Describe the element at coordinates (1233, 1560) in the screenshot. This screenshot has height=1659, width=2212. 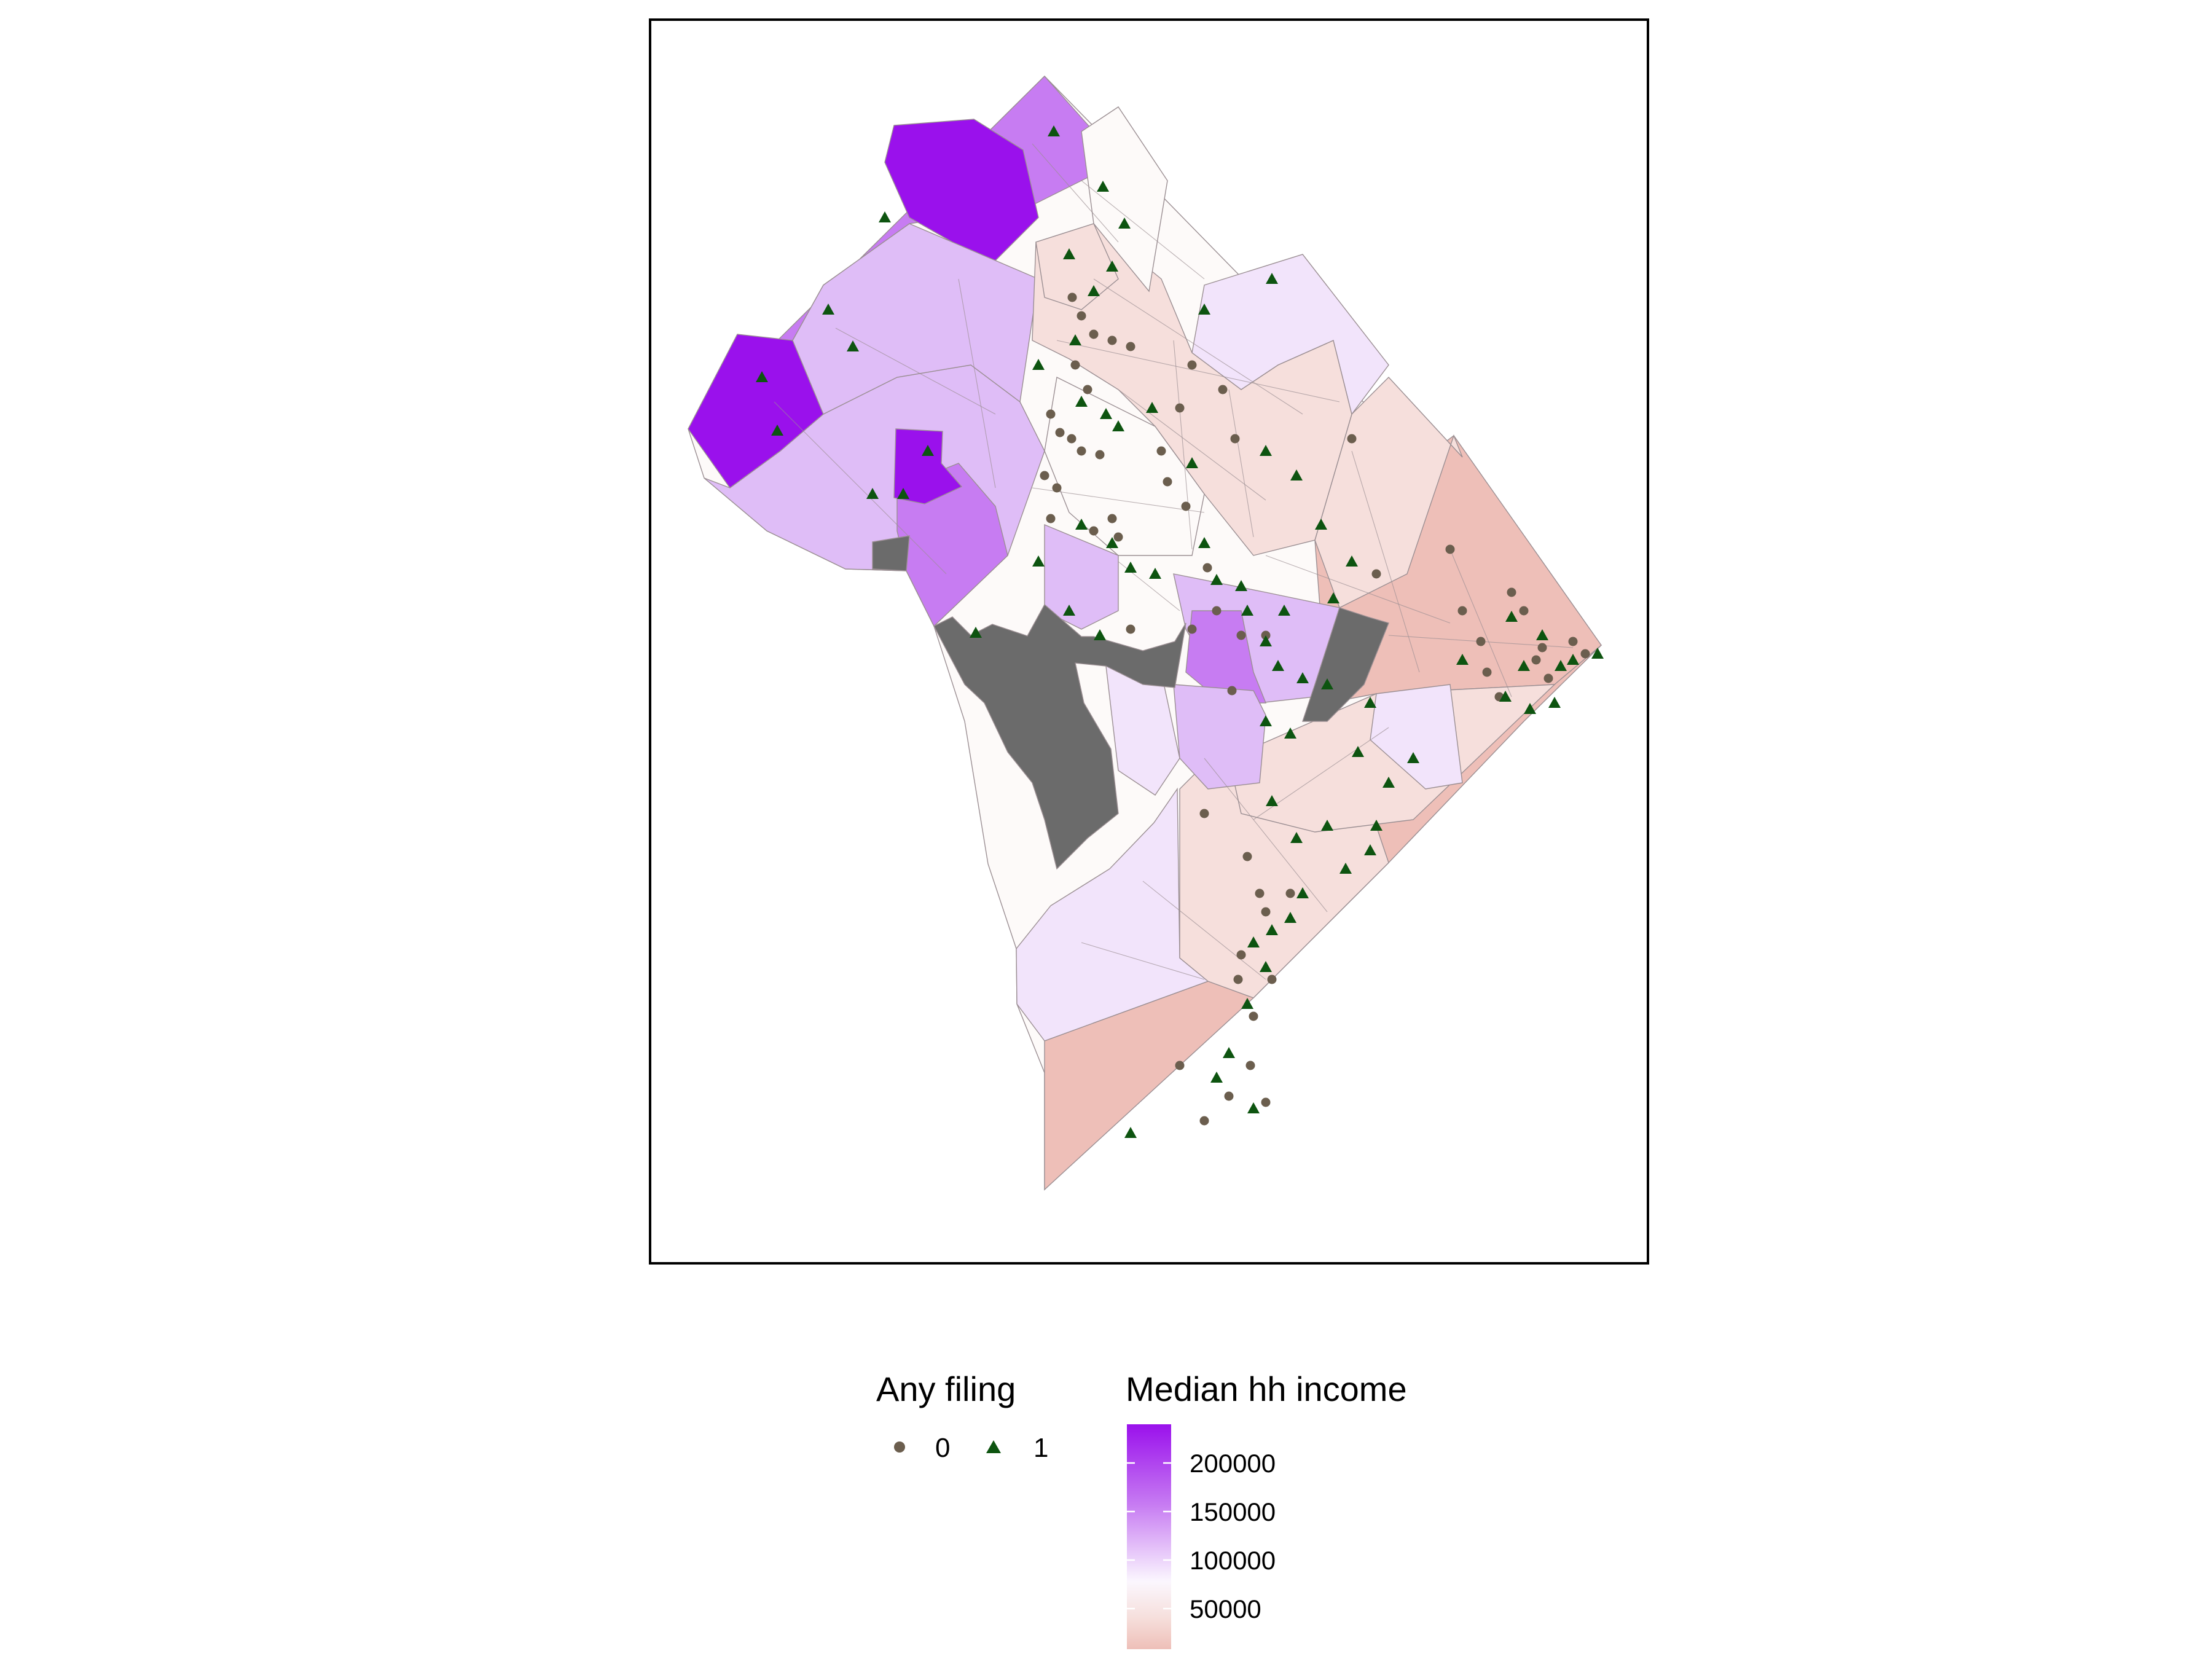
I see `income-tick-100000: 100000` at that location.